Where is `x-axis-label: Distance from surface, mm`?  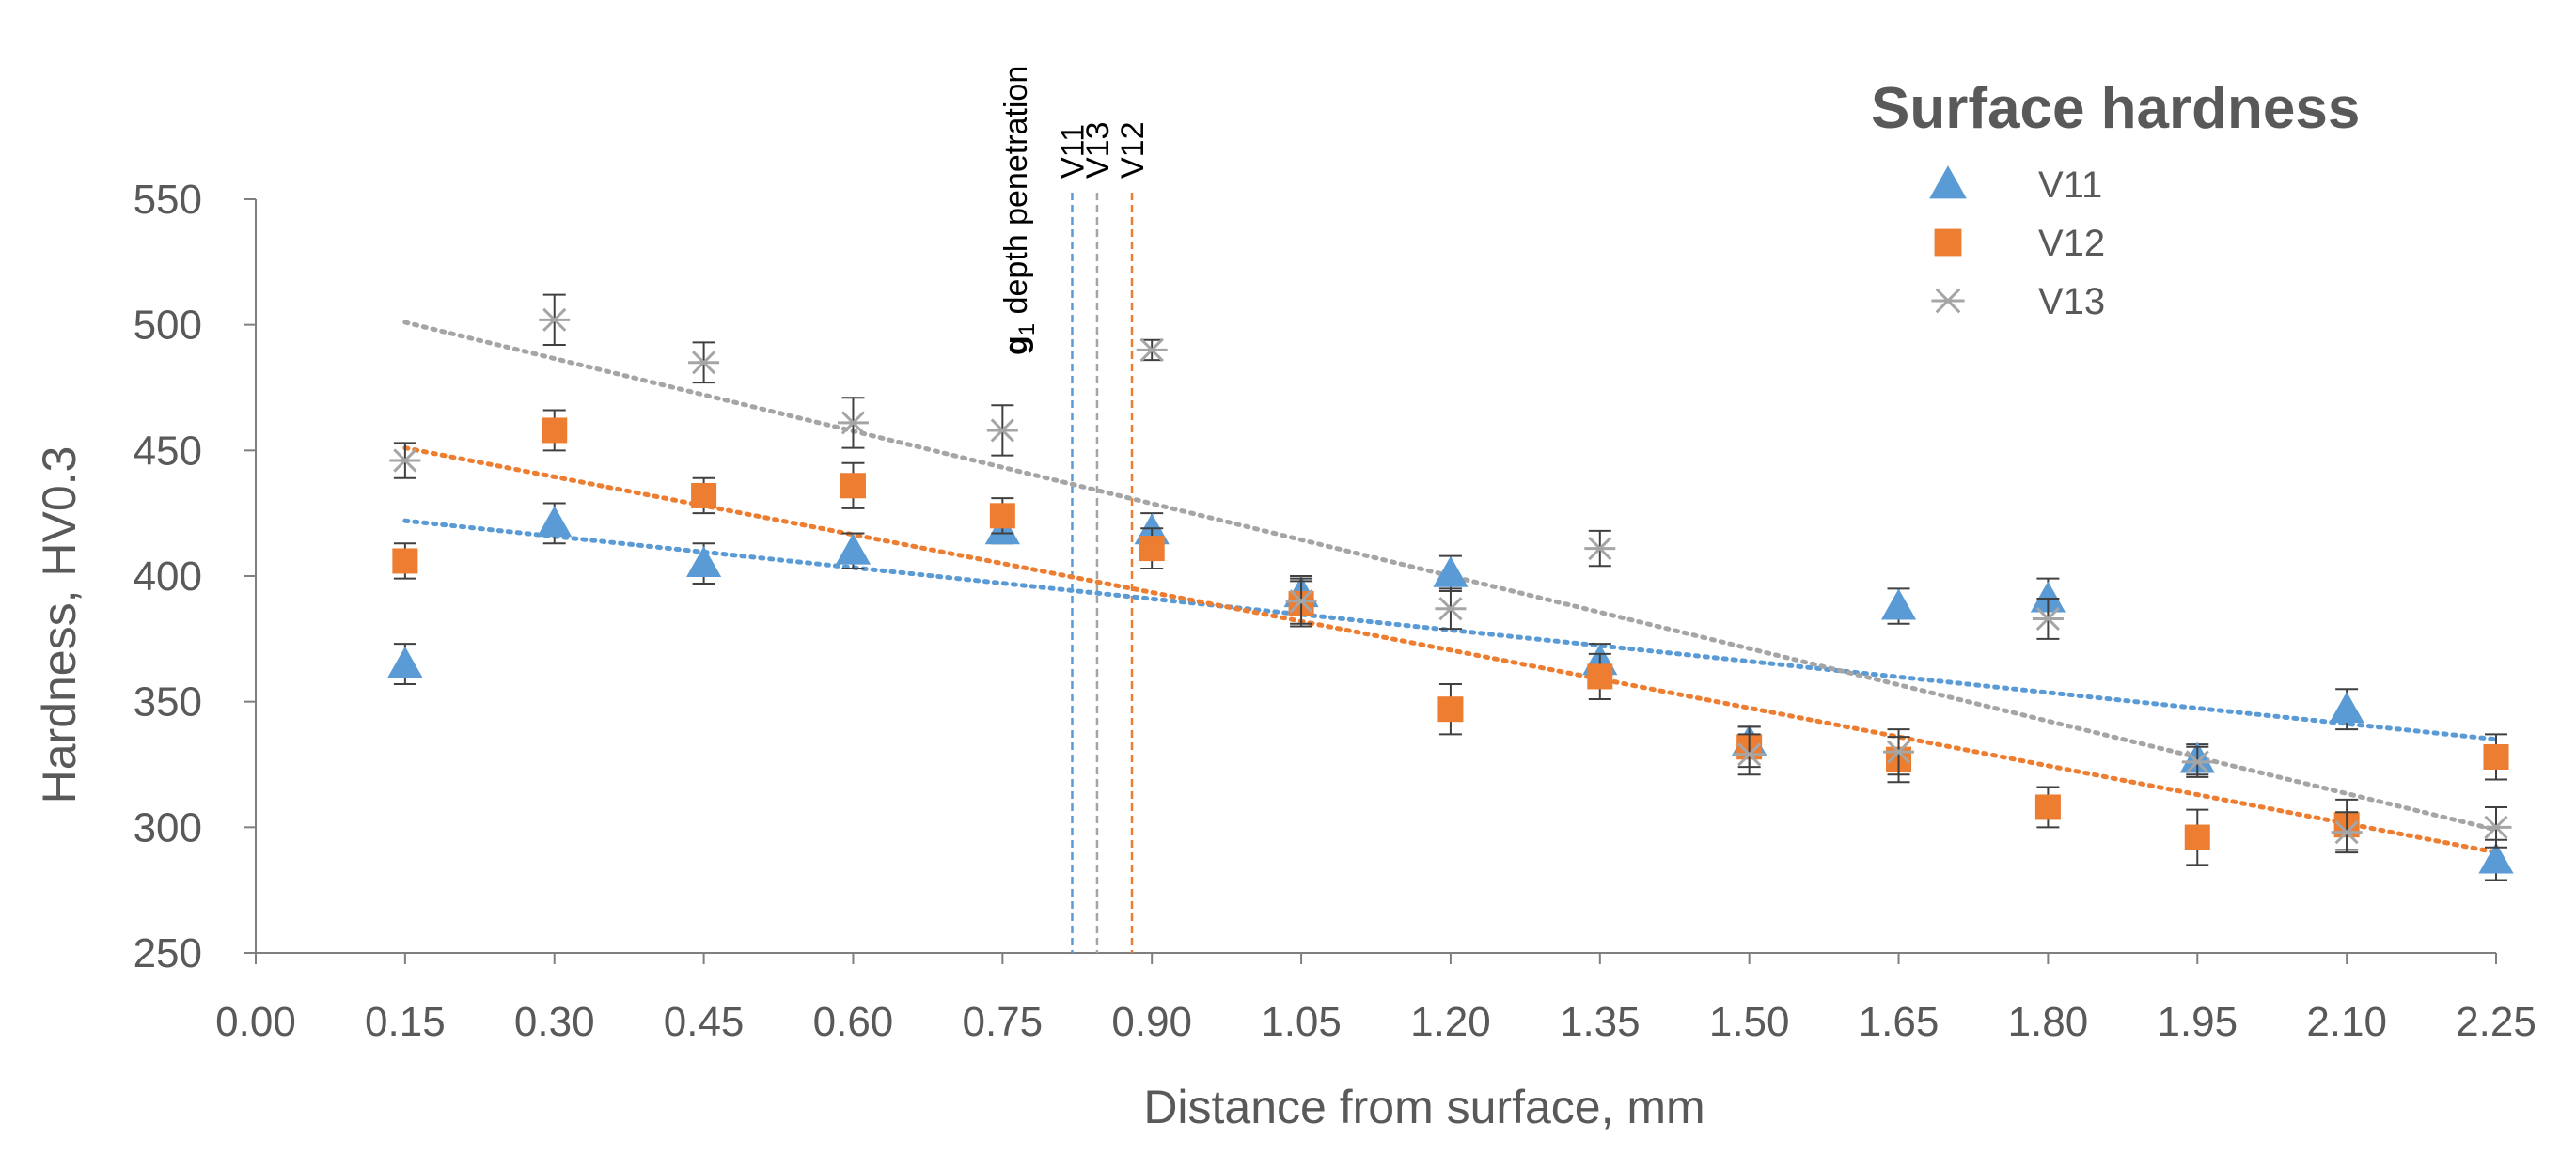 x-axis-label: Distance from surface, mm is located at coordinates (1423, 1107).